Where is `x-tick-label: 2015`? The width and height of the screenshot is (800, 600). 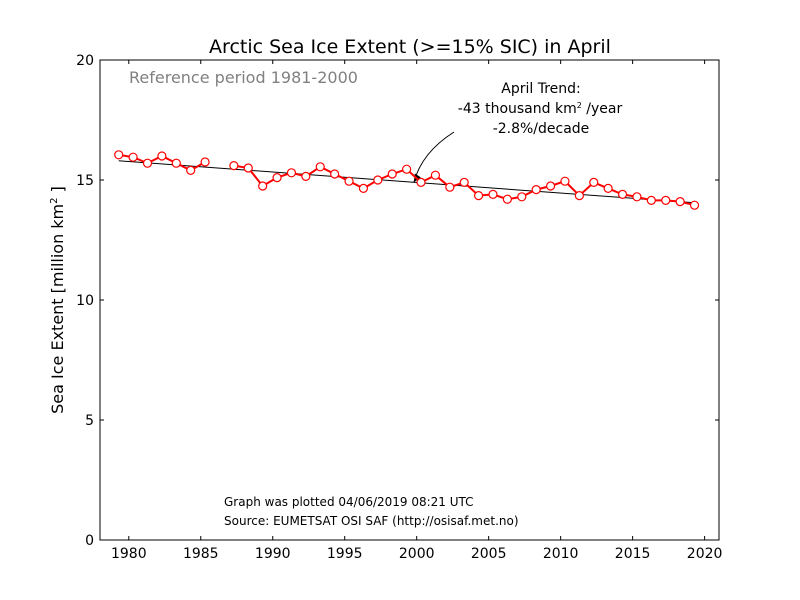 x-tick-label: 2015 is located at coordinates (633, 554).